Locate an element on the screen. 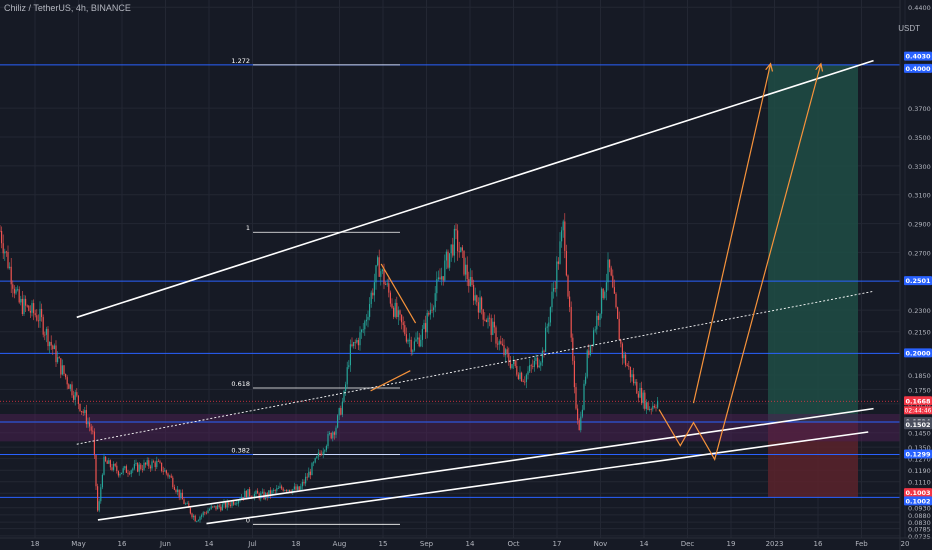 This screenshot has height=550, width=932. x-tick-label: 16 is located at coordinates (818, 544).